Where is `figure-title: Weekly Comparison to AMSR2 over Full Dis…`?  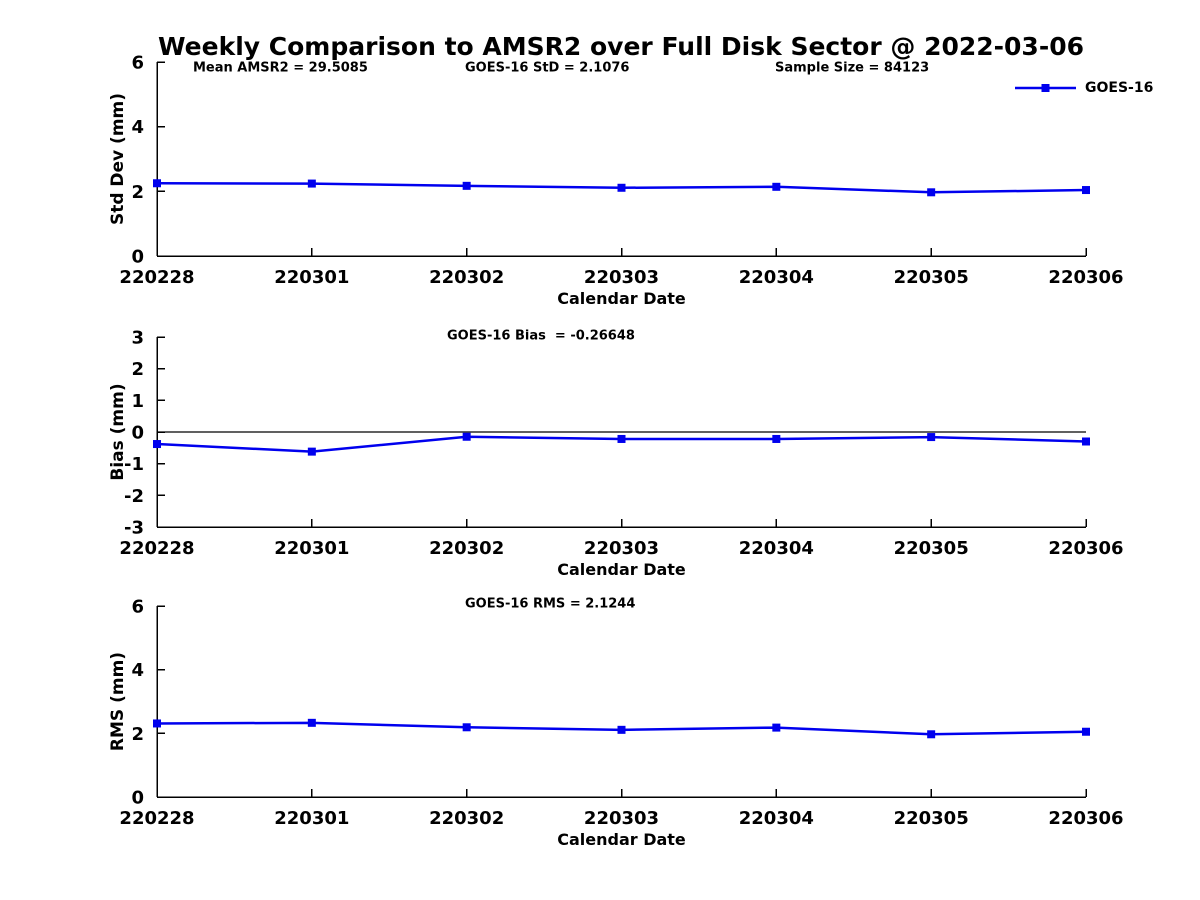
figure-title: Weekly Comparison to AMSR2 over Full Dis… is located at coordinates (621, 46).